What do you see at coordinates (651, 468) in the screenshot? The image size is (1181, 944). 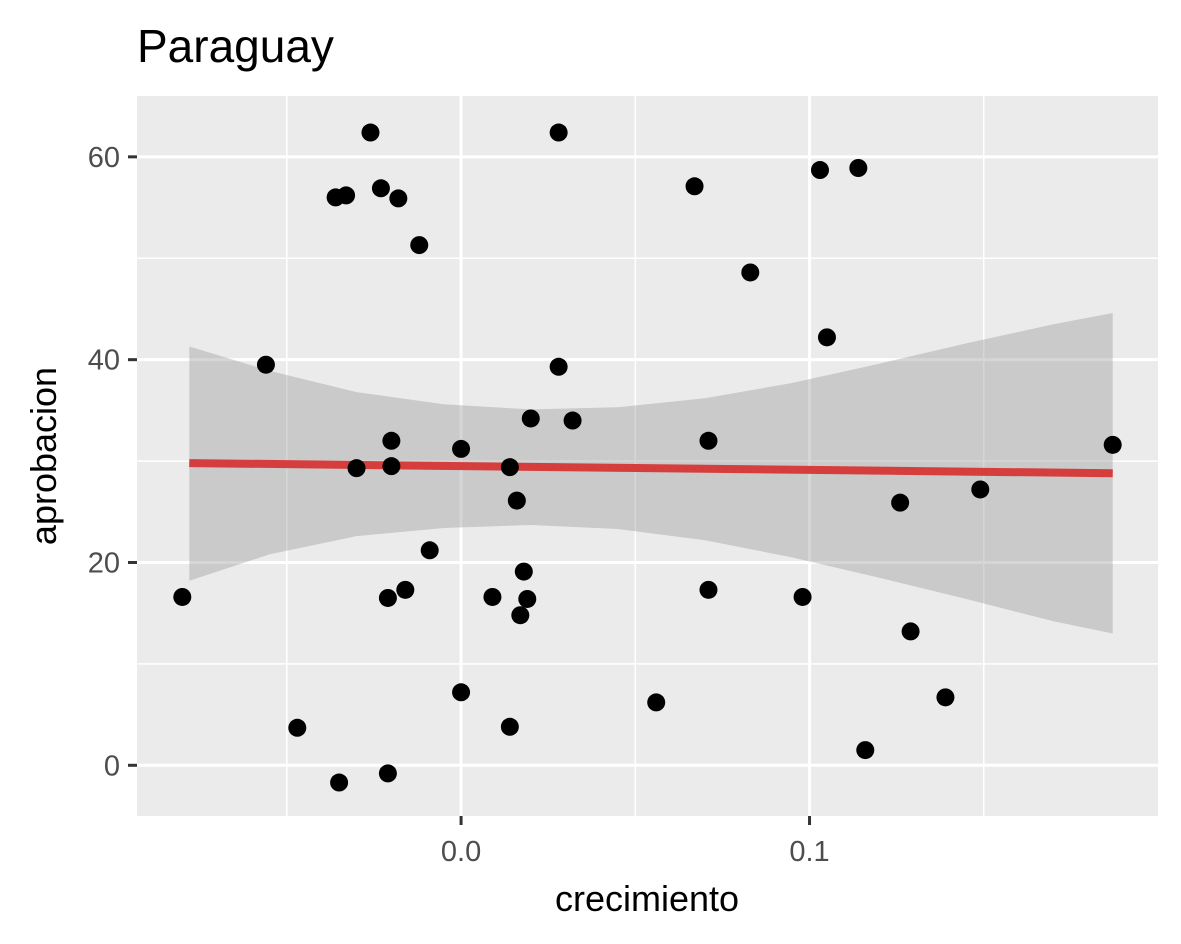 I see `regression-line` at bounding box center [651, 468].